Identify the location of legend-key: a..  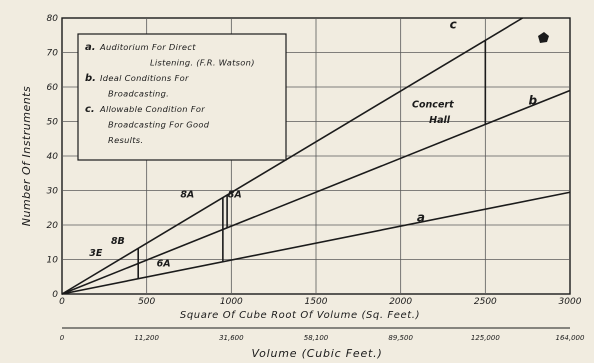
(90, 47).